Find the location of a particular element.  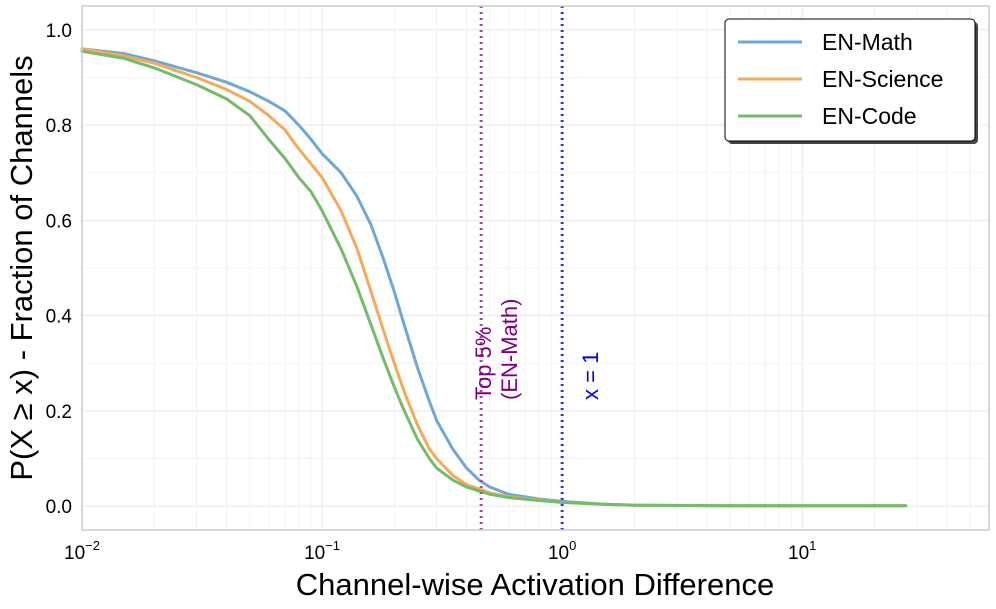

reference-line-label: Top 5% is located at coordinates (483, 363).